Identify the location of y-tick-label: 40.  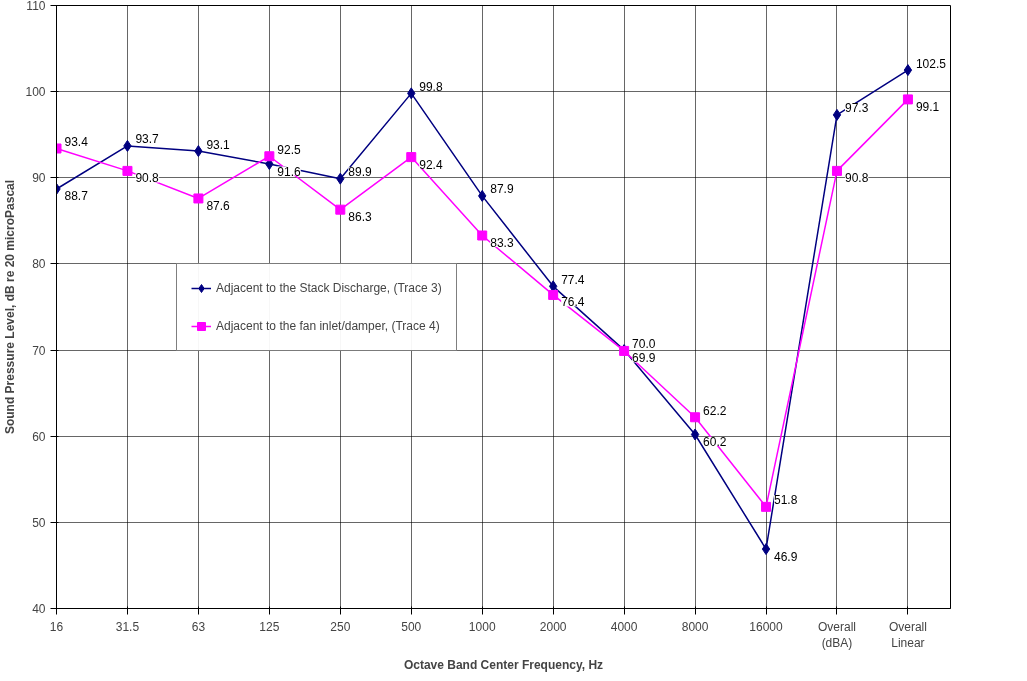
(39, 609).